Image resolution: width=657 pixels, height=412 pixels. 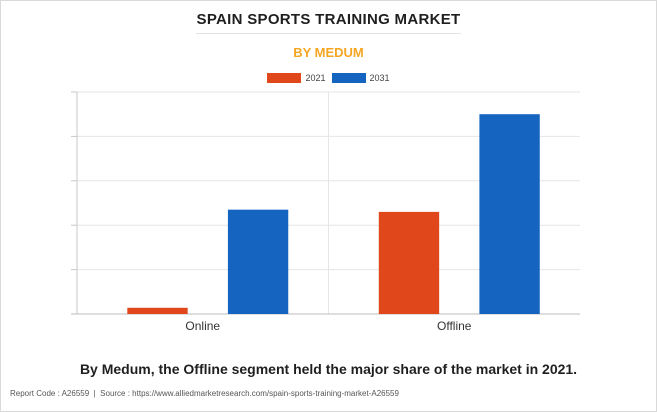 I want to click on bar-2021-online, so click(x=157, y=310).